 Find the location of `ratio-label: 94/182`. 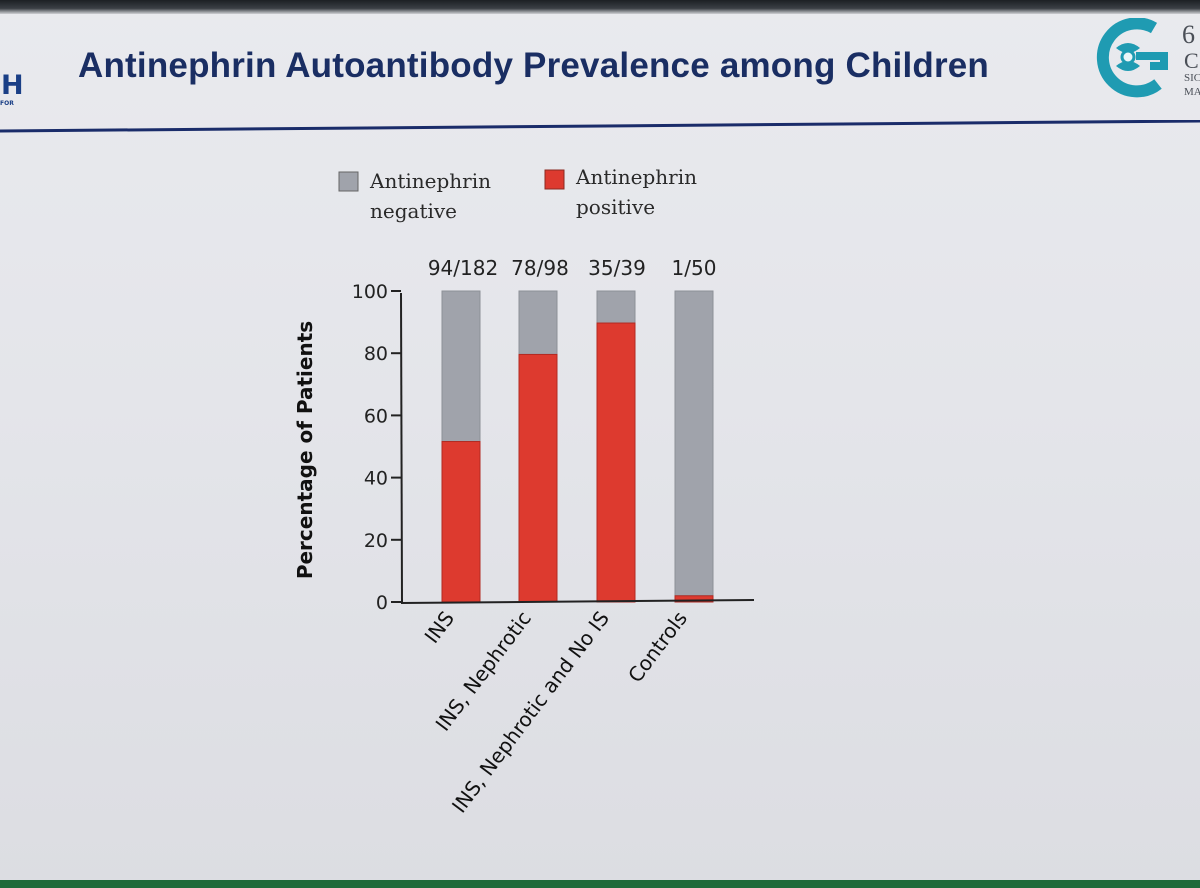

ratio-label: 94/182 is located at coordinates (463, 268).